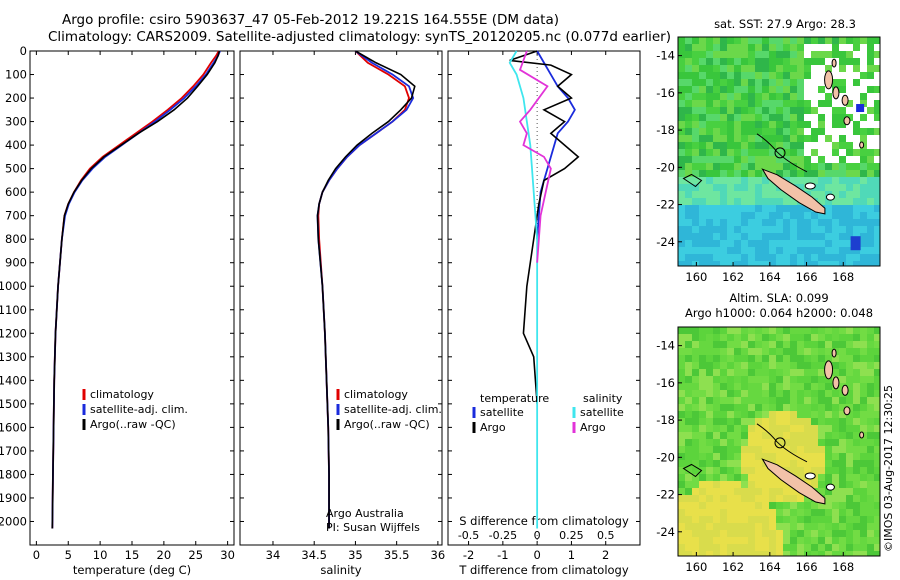 The image size is (900, 580). What do you see at coordinates (544, 521) in the screenshot?
I see `s-axis-label: S difference from climatology` at bounding box center [544, 521].